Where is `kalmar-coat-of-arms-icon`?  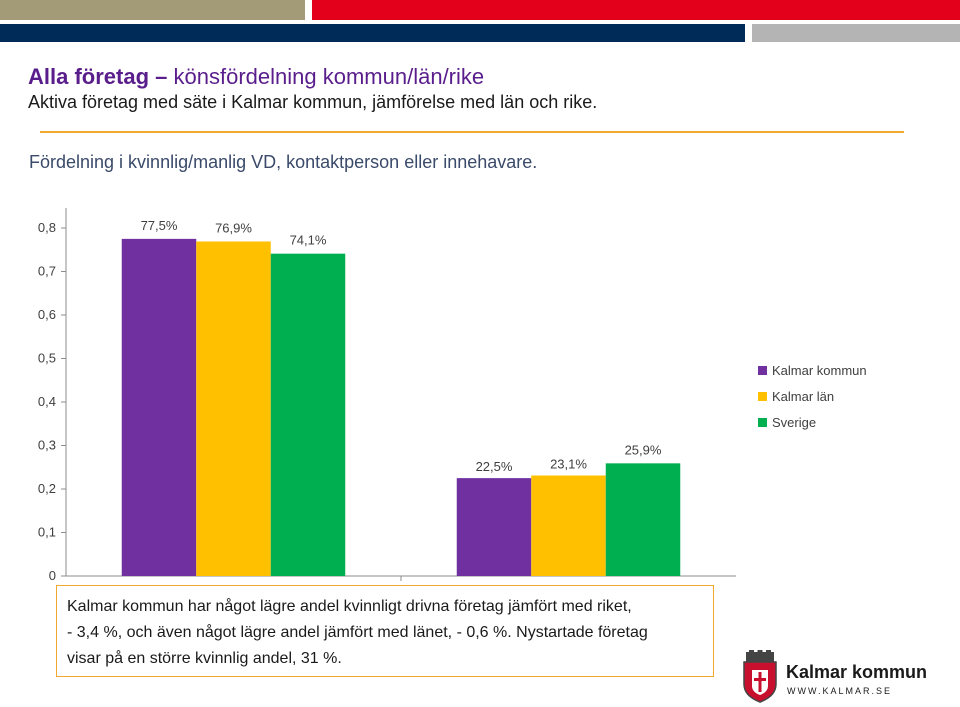 kalmar-coat-of-arms-icon is located at coordinates (760, 676).